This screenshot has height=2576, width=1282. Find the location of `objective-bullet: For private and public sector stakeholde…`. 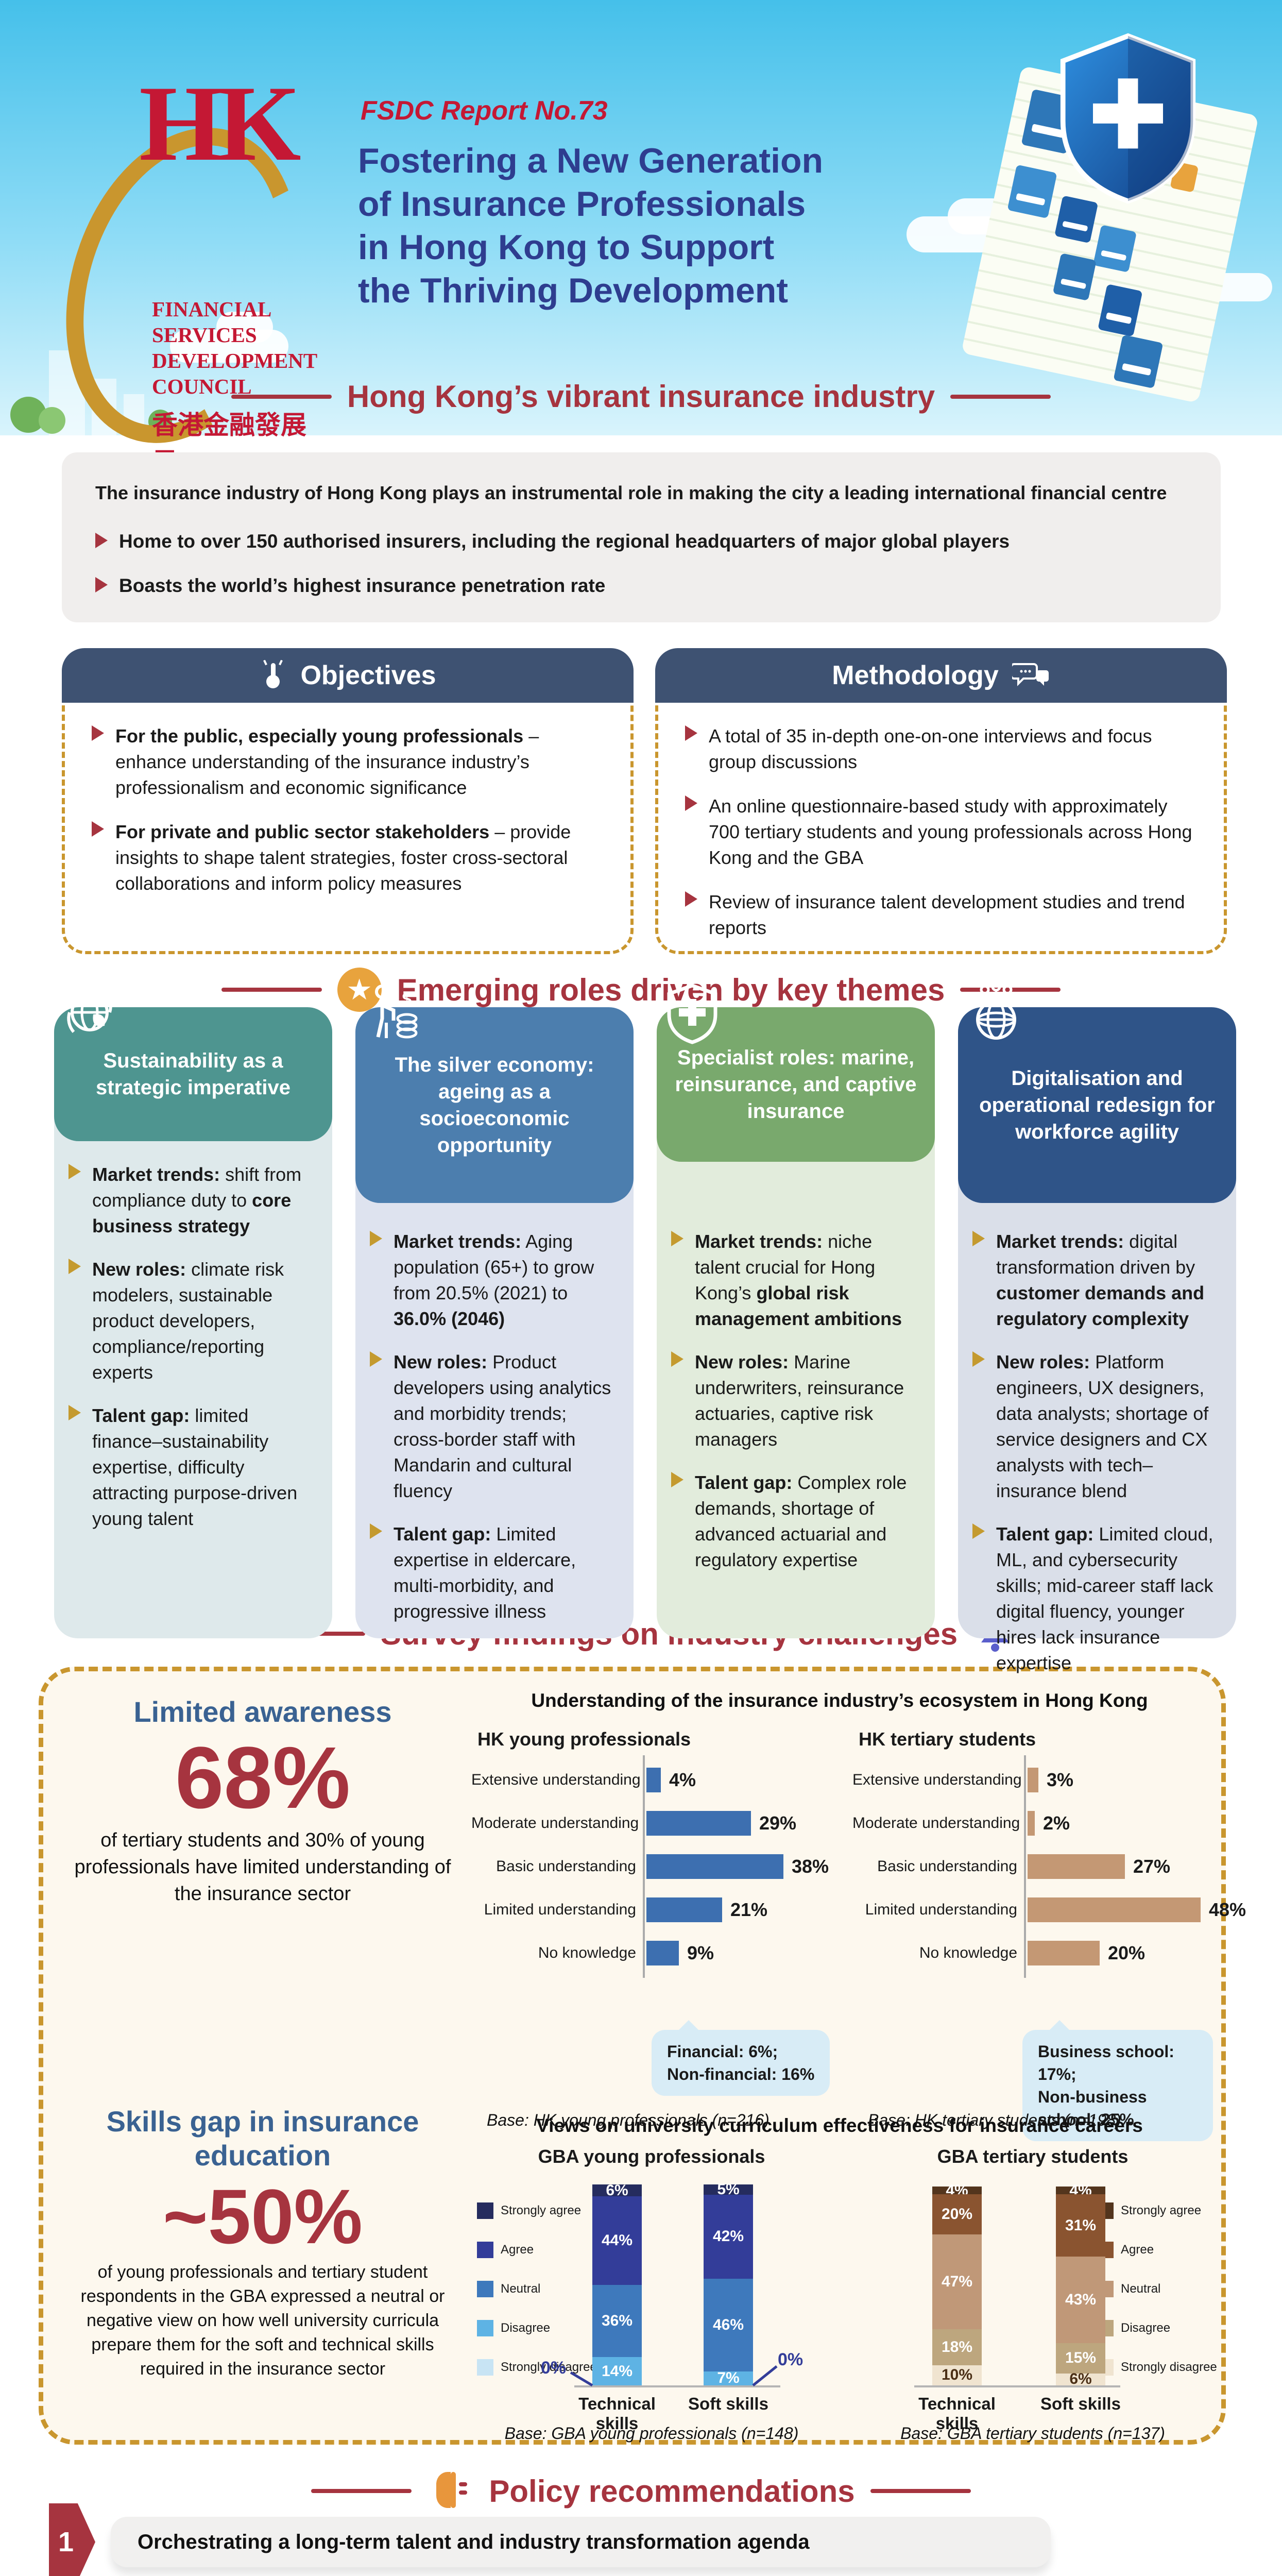

objective-bullet: For private and public sector stakeholde… is located at coordinates (349, 857).